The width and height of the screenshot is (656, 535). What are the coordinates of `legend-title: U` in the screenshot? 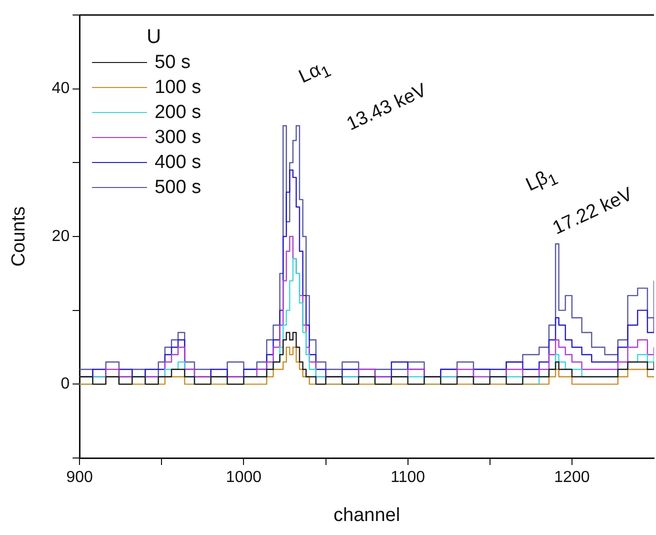 It's located at (154, 37).